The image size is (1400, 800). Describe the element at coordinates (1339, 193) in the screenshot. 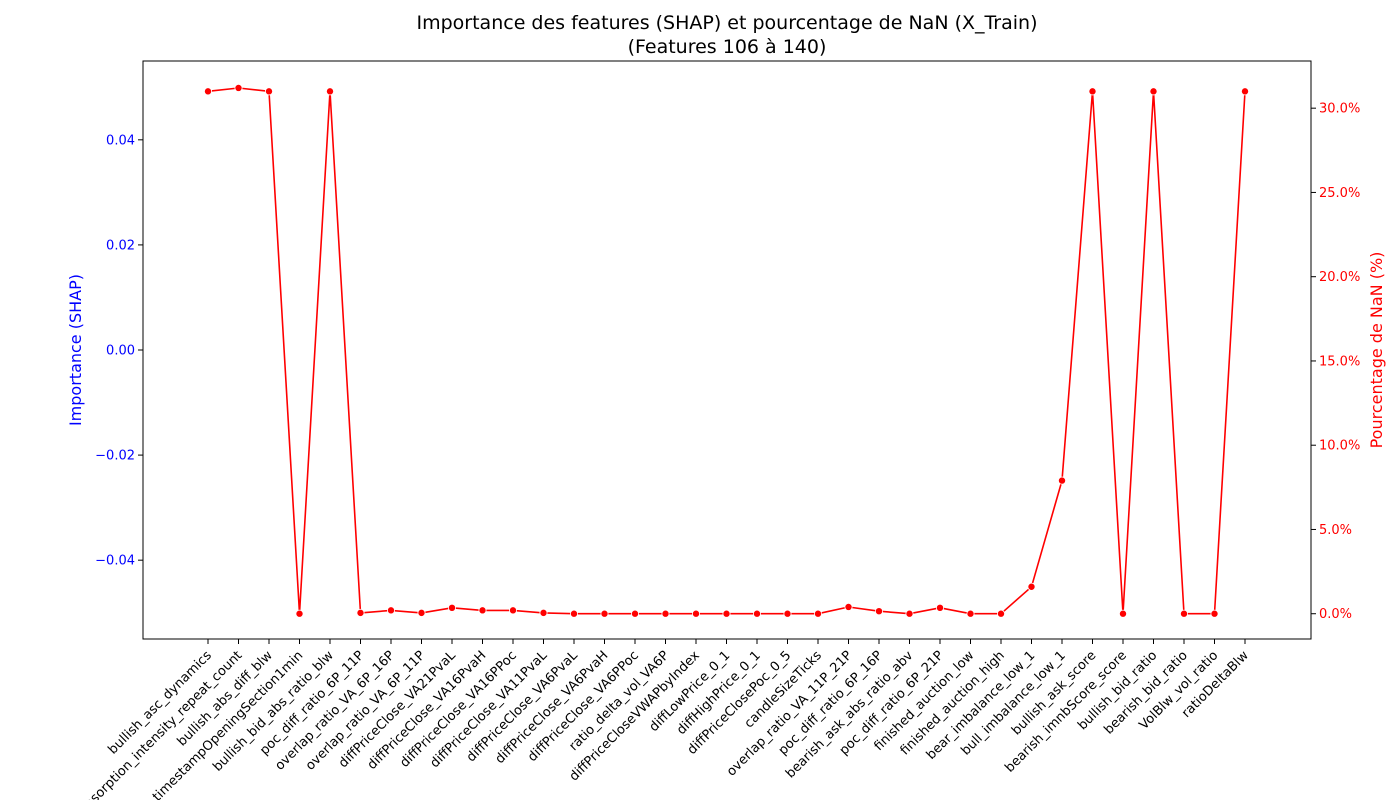

I see `right-tick-label: 25.0%` at that location.